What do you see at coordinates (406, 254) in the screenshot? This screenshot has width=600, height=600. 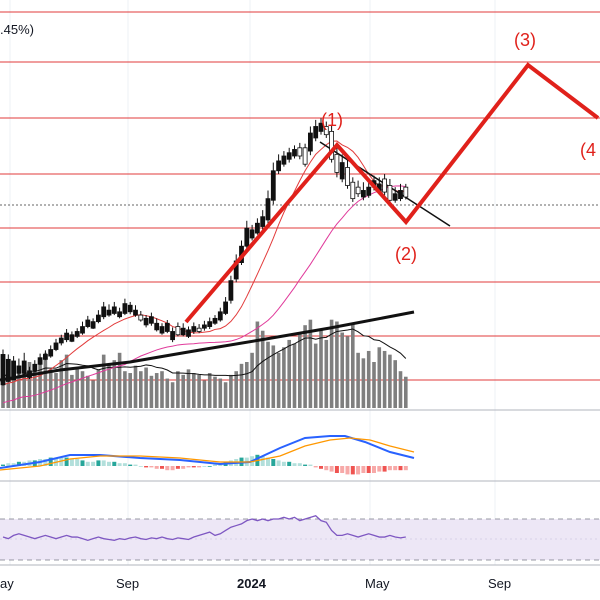 I see `wave-label: (2)` at bounding box center [406, 254].